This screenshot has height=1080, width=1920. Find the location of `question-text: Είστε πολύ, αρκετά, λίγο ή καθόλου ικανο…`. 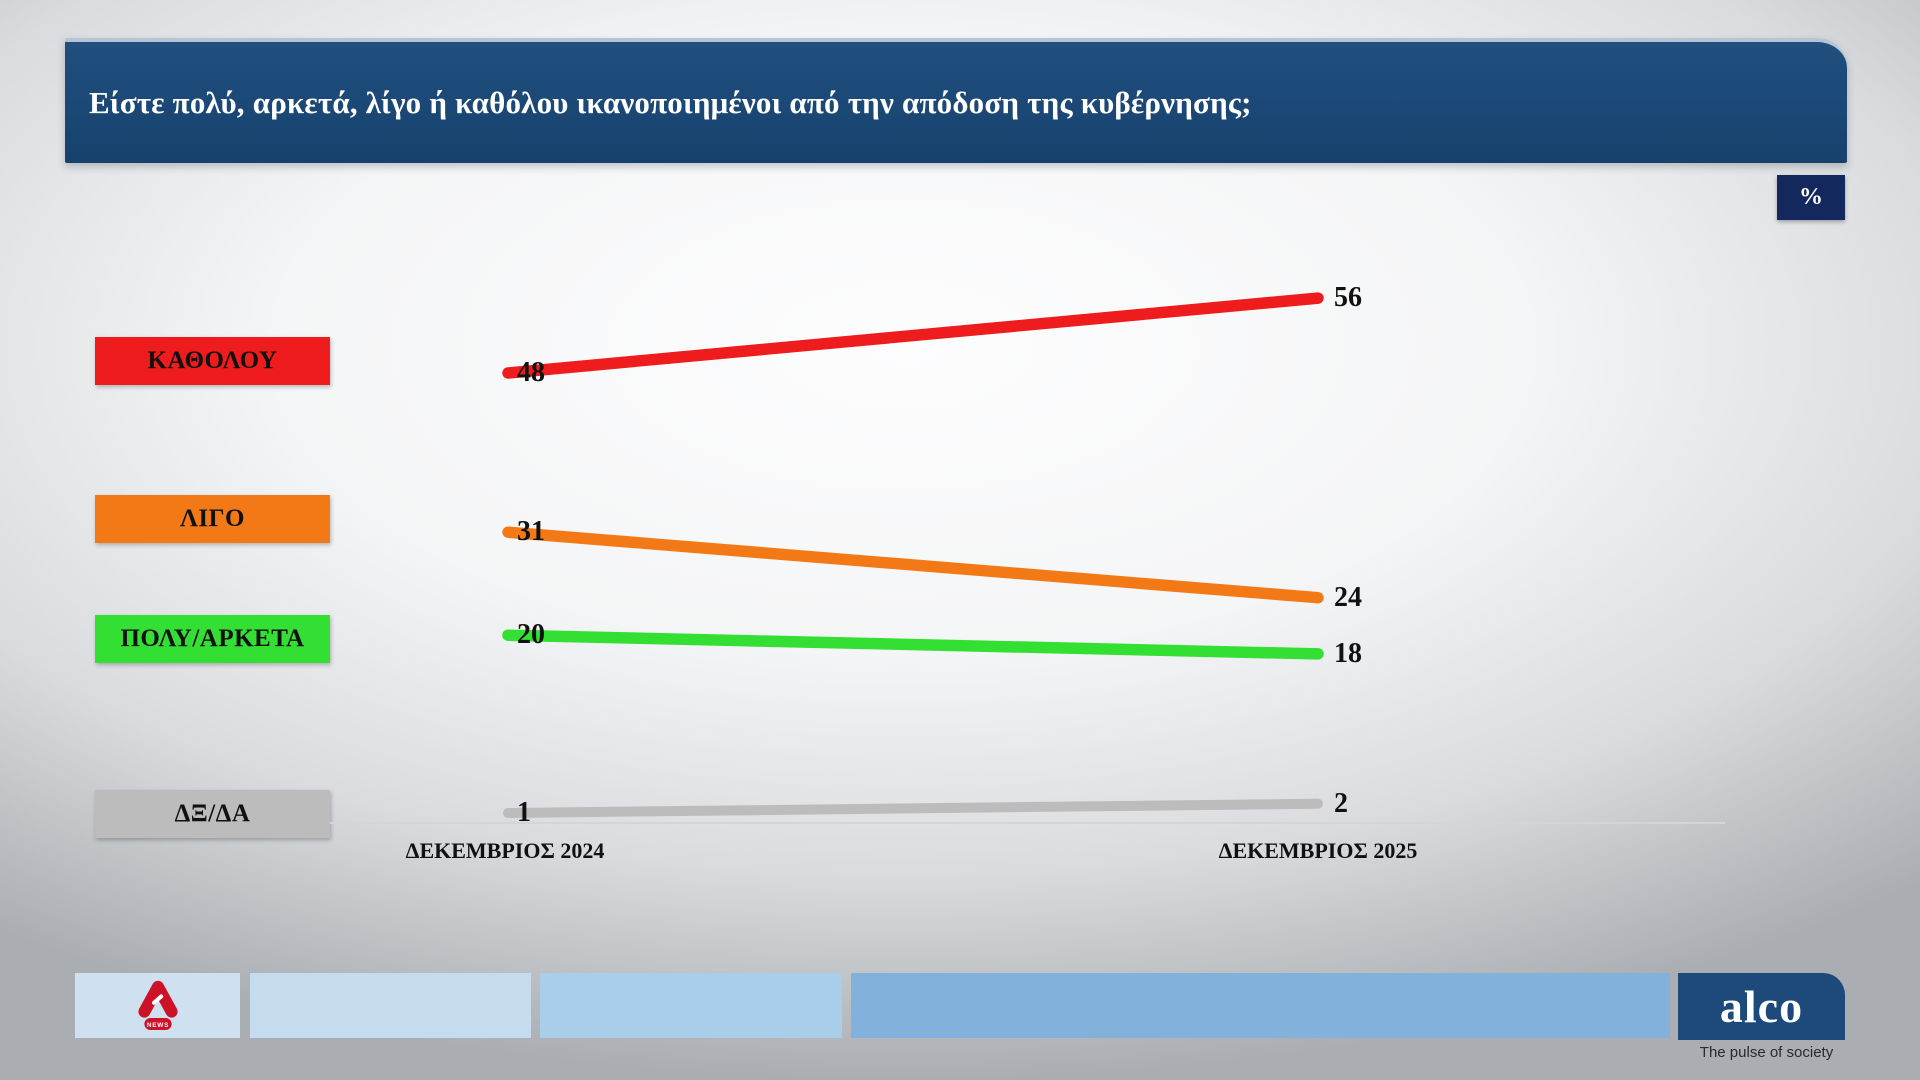

question-text: Είστε πολύ, αρκετά, λίγο ή καθόλου ικανο… is located at coordinates (670, 102).